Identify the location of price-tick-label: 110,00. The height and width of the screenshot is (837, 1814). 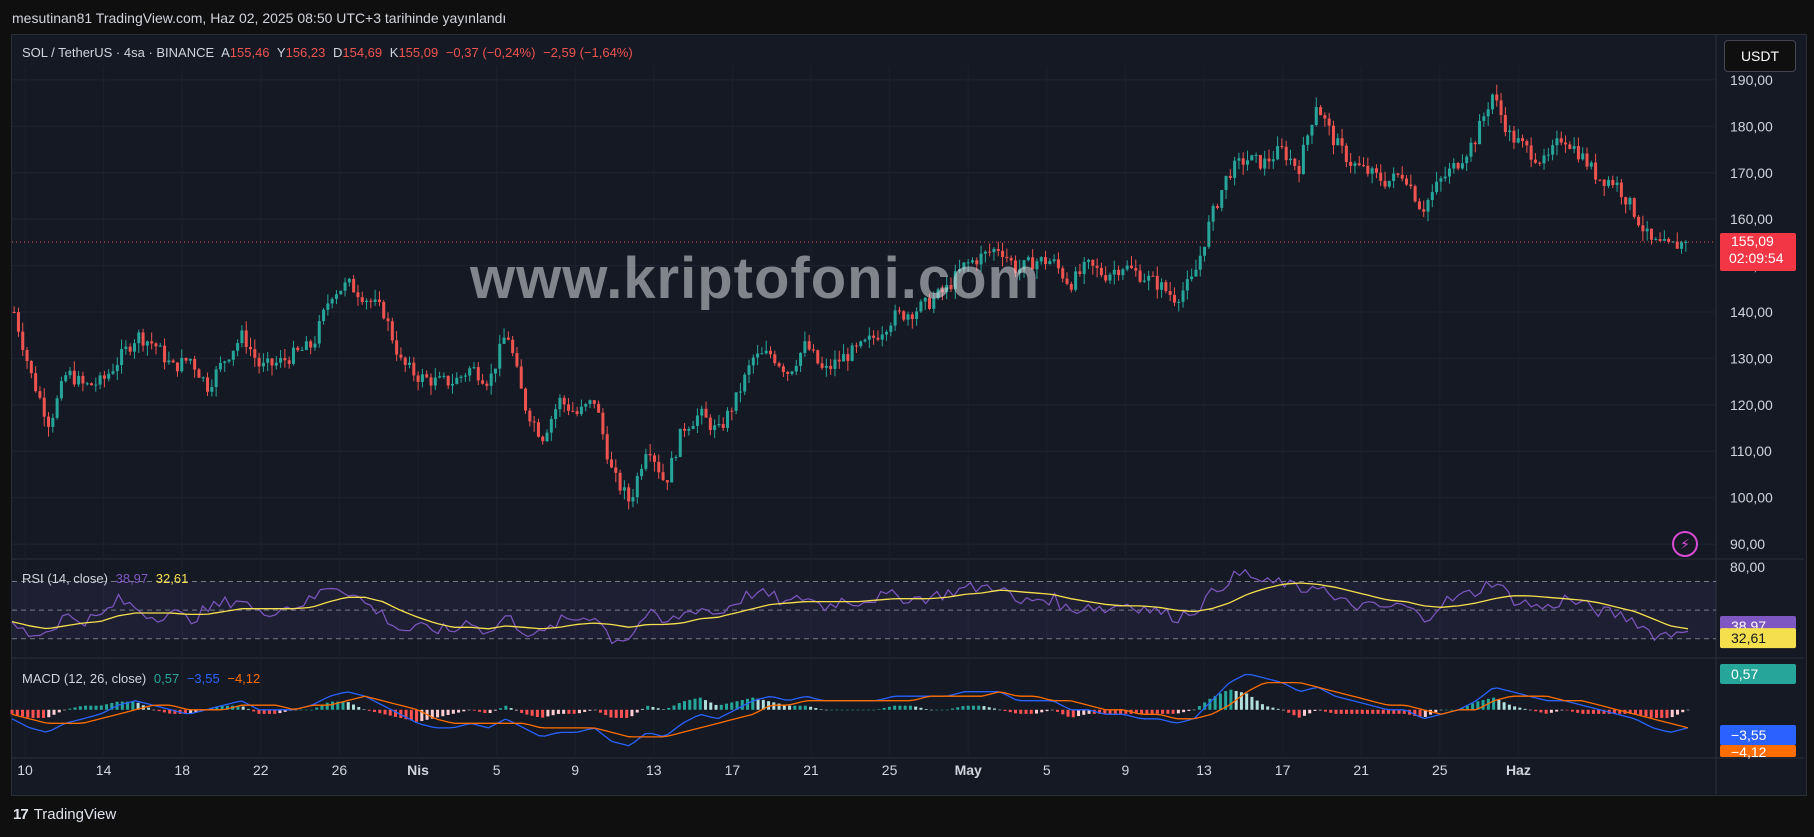
(1751, 451).